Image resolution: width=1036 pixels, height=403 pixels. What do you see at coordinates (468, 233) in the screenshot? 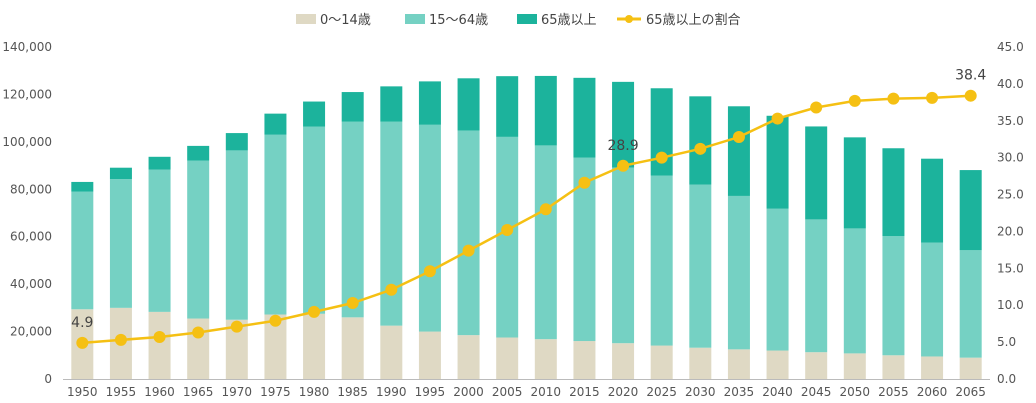
I see `bar-1-2000` at bounding box center [468, 233].